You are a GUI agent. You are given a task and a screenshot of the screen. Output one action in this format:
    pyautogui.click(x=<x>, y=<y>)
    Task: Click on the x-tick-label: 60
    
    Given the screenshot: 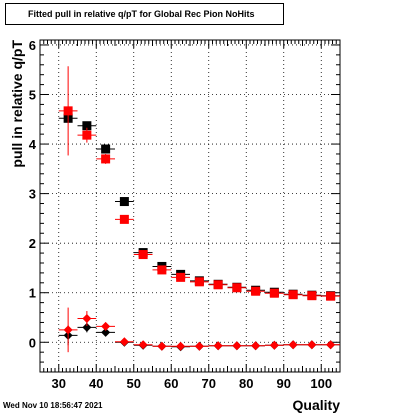 What is the action you would take?
    pyautogui.click(x=171, y=383)
    